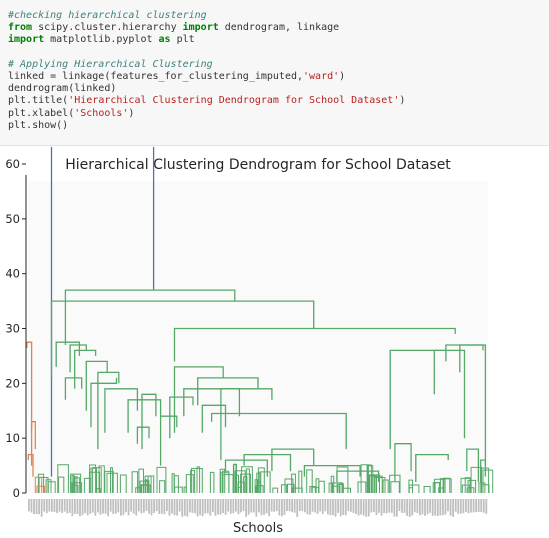 This screenshot has width=549, height=538. I want to click on code-line: dendrogram(linked), so click(206, 89).